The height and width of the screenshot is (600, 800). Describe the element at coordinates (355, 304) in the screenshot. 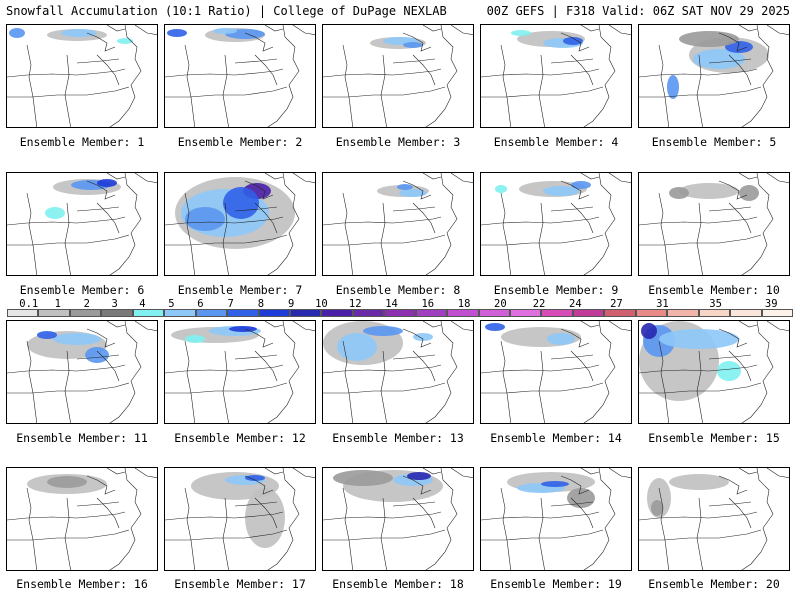

I see `legend-tick-label: 12` at that location.